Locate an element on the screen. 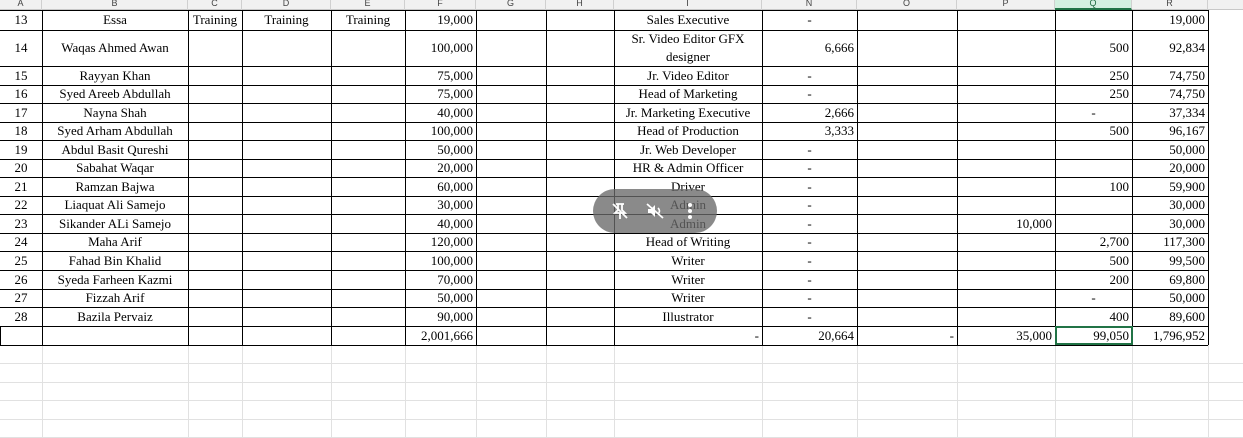 The width and height of the screenshot is (1243, 438). row-number: 28 is located at coordinates (21, 316).